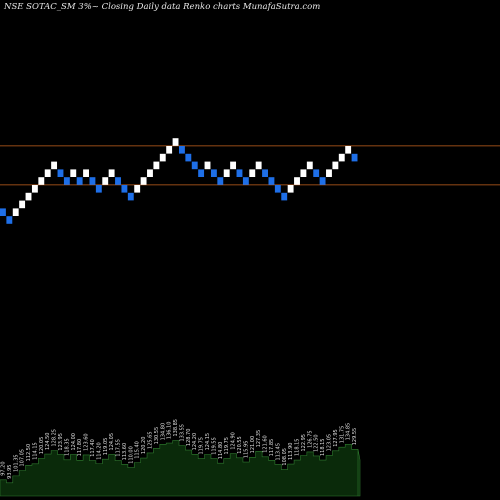 The height and width of the screenshot is (500, 500). I want to click on volume-label: 128.70, so click(189, 438).